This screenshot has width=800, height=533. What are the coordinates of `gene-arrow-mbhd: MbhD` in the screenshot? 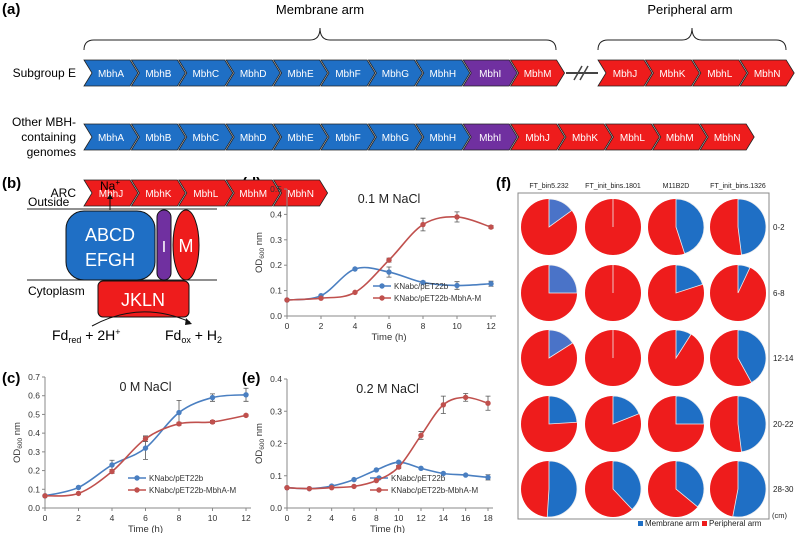 It's located at (253, 137).